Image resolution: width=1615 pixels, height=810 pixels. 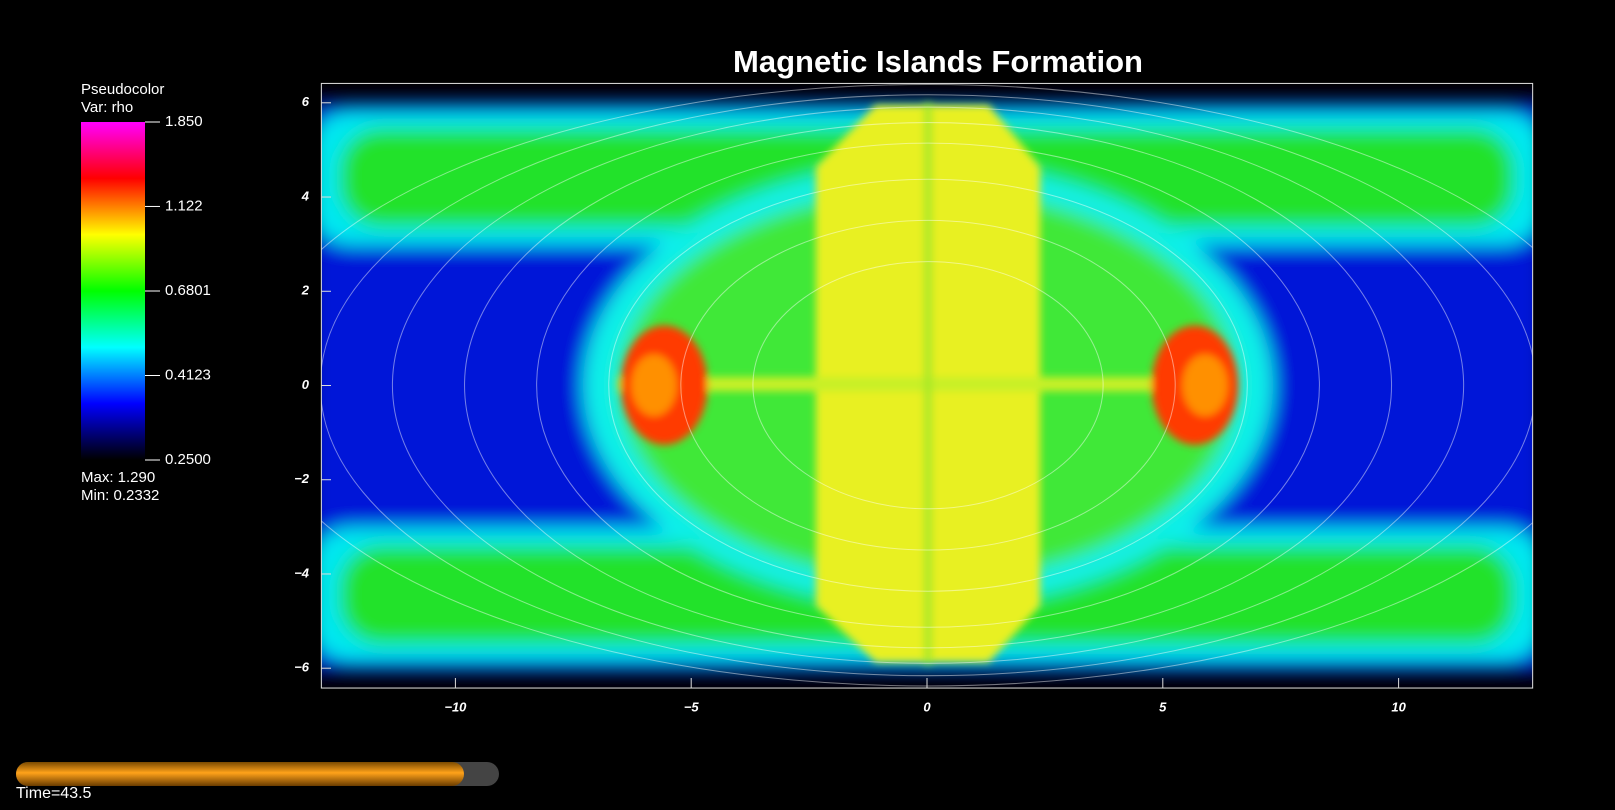 I want to click on y-tick-label: 2, so click(x=305, y=290).